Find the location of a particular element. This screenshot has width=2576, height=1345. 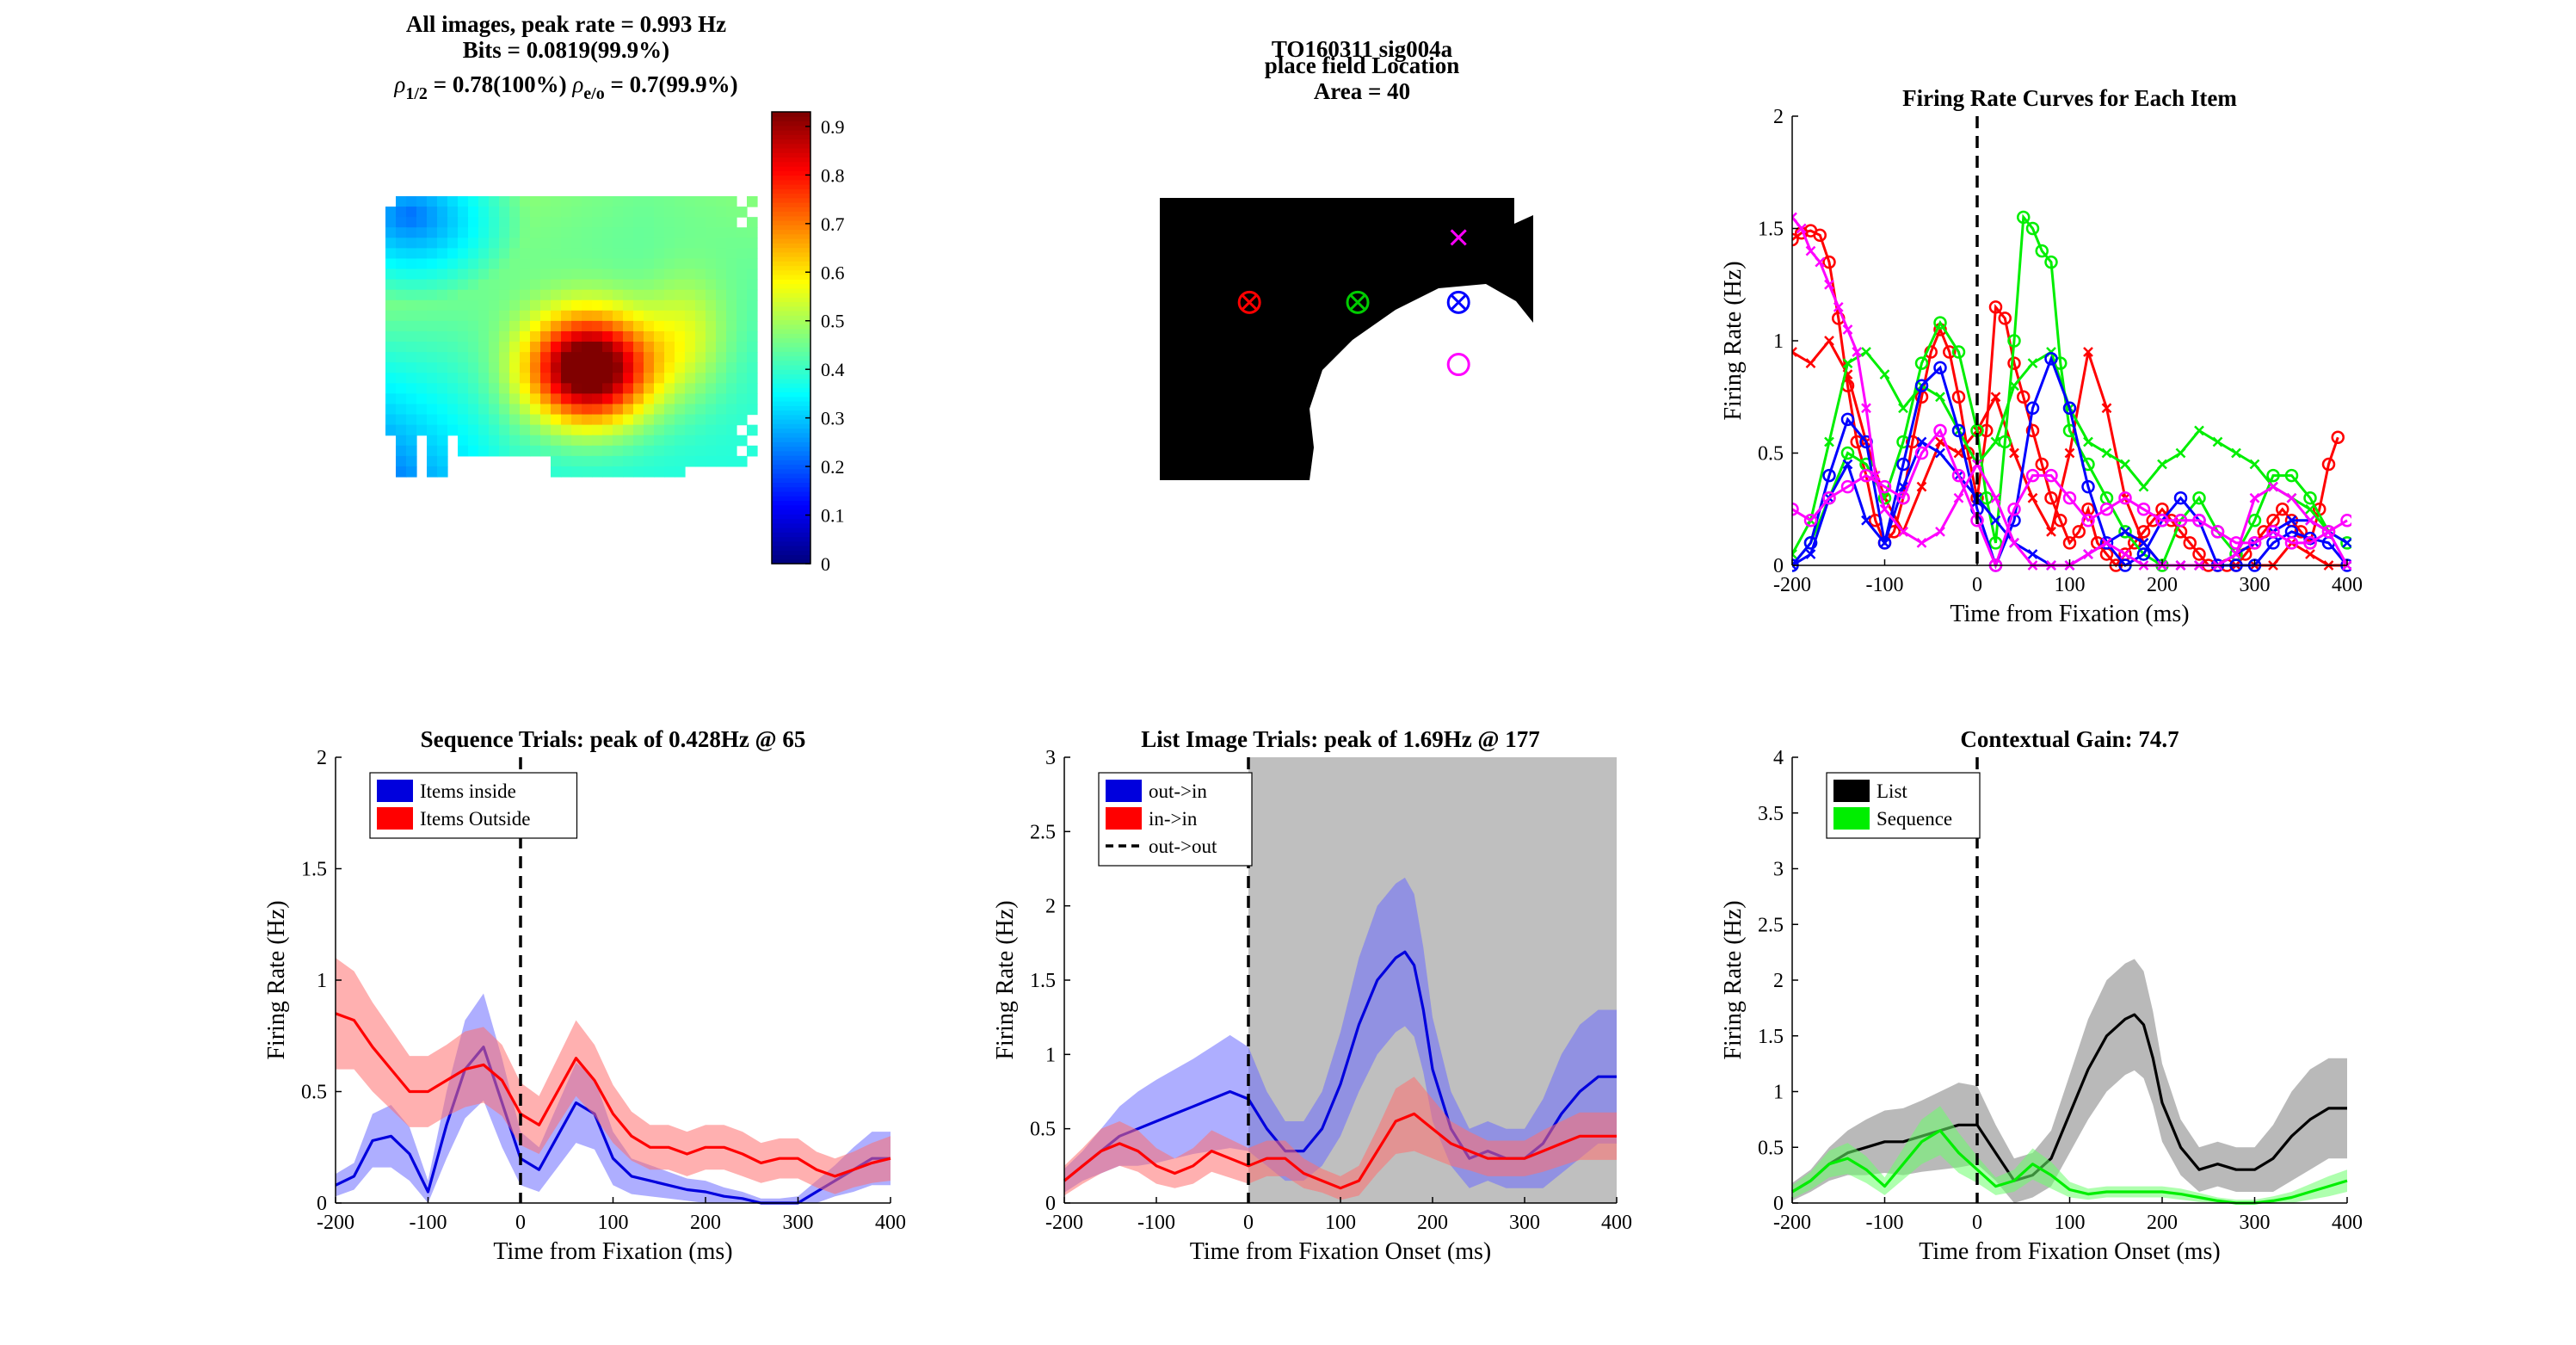

rho-part-sub2: e/o is located at coordinates (593, 93).